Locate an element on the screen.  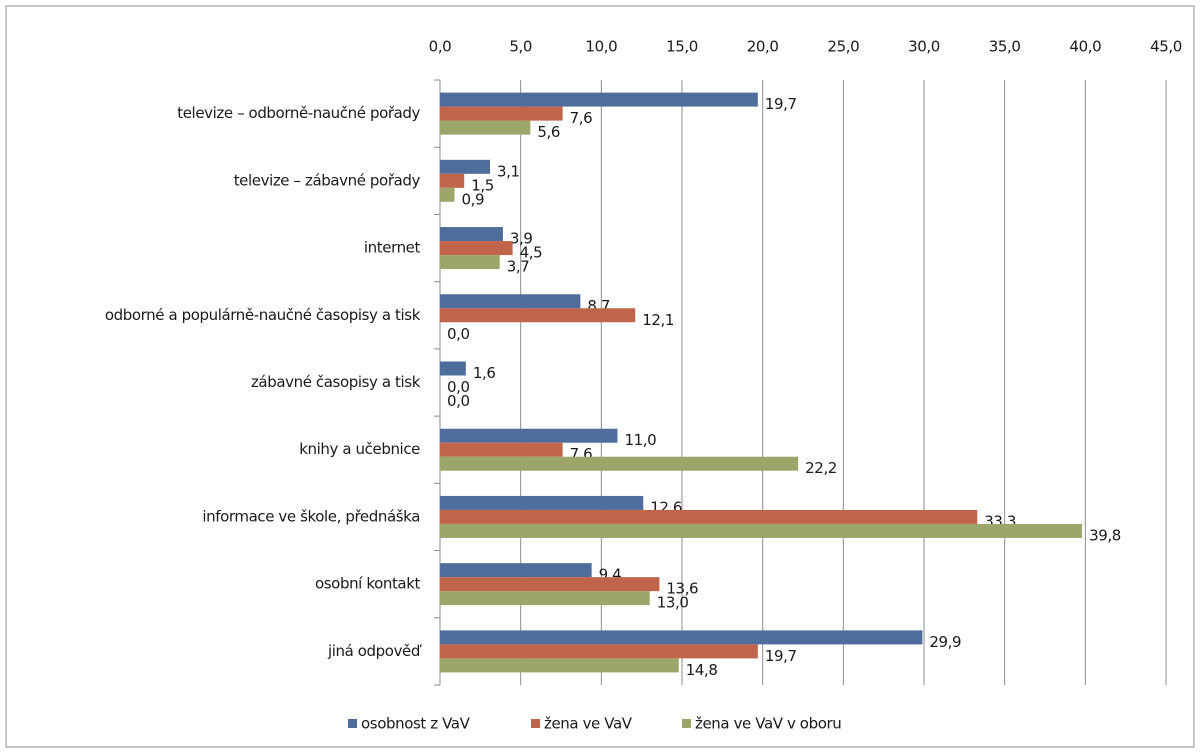
value-label: 39,8 is located at coordinates (1105, 535).